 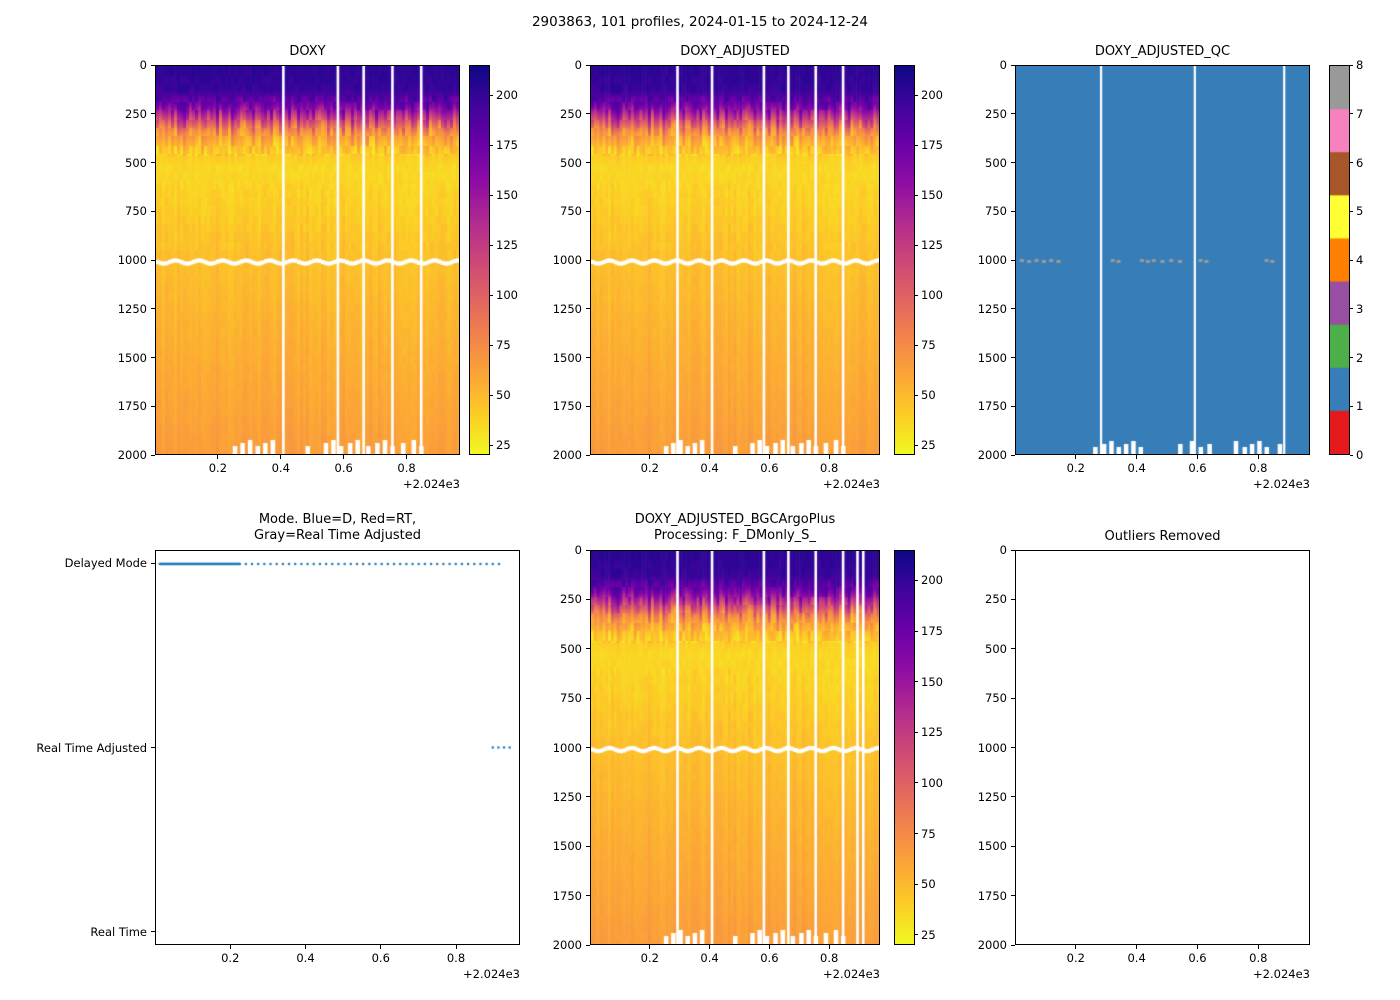 I want to click on doxy-colorbar, so click(x=479, y=260).